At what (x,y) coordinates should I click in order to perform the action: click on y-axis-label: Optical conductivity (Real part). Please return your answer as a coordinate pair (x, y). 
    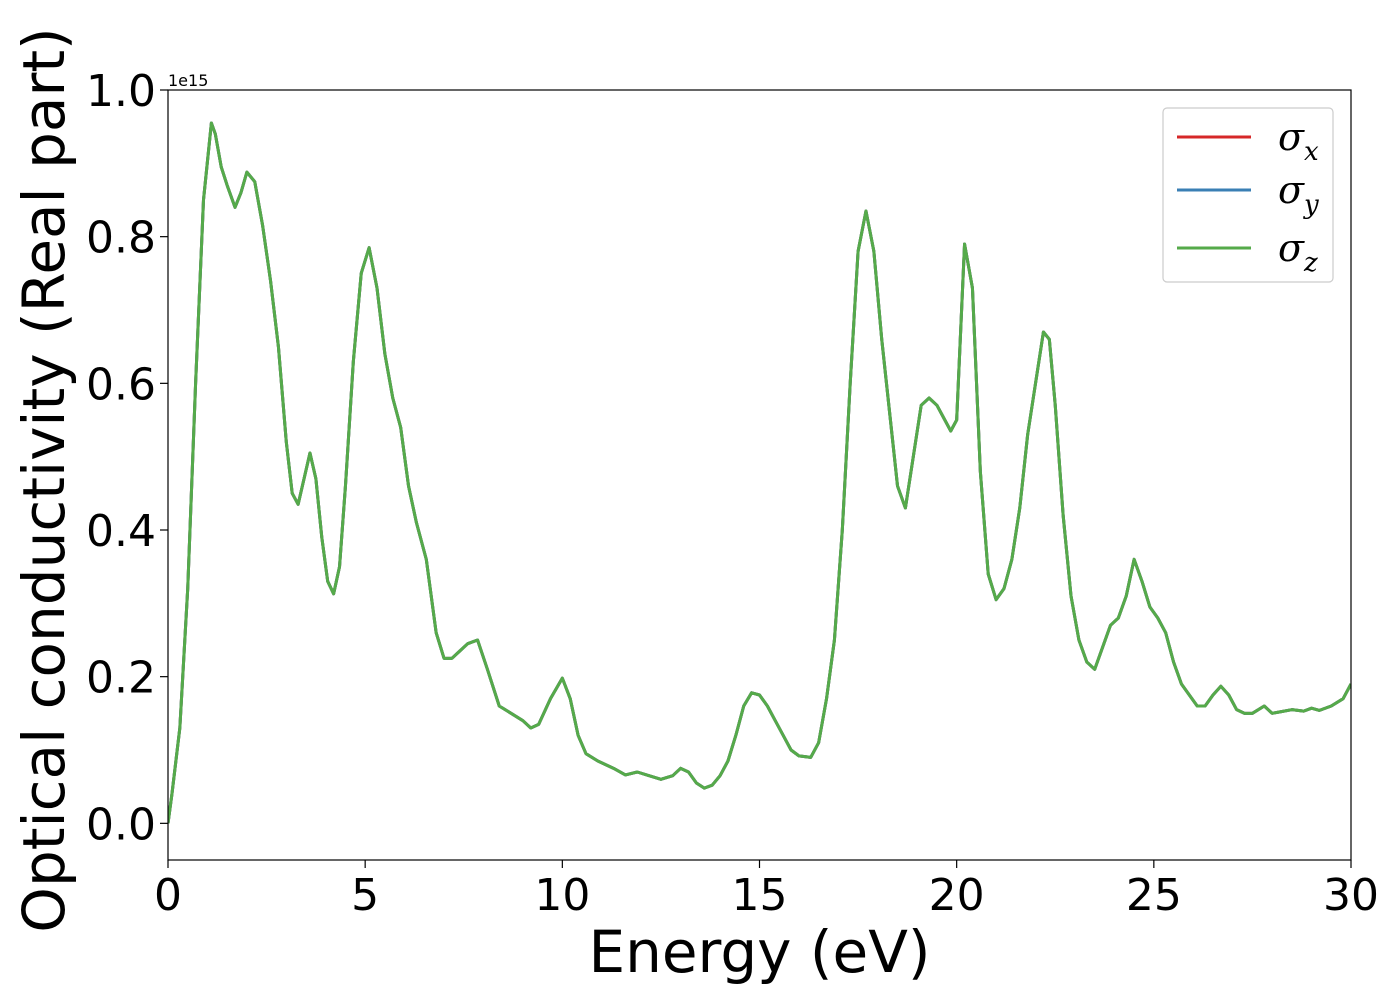
    Looking at the image, I should click on (44, 479).